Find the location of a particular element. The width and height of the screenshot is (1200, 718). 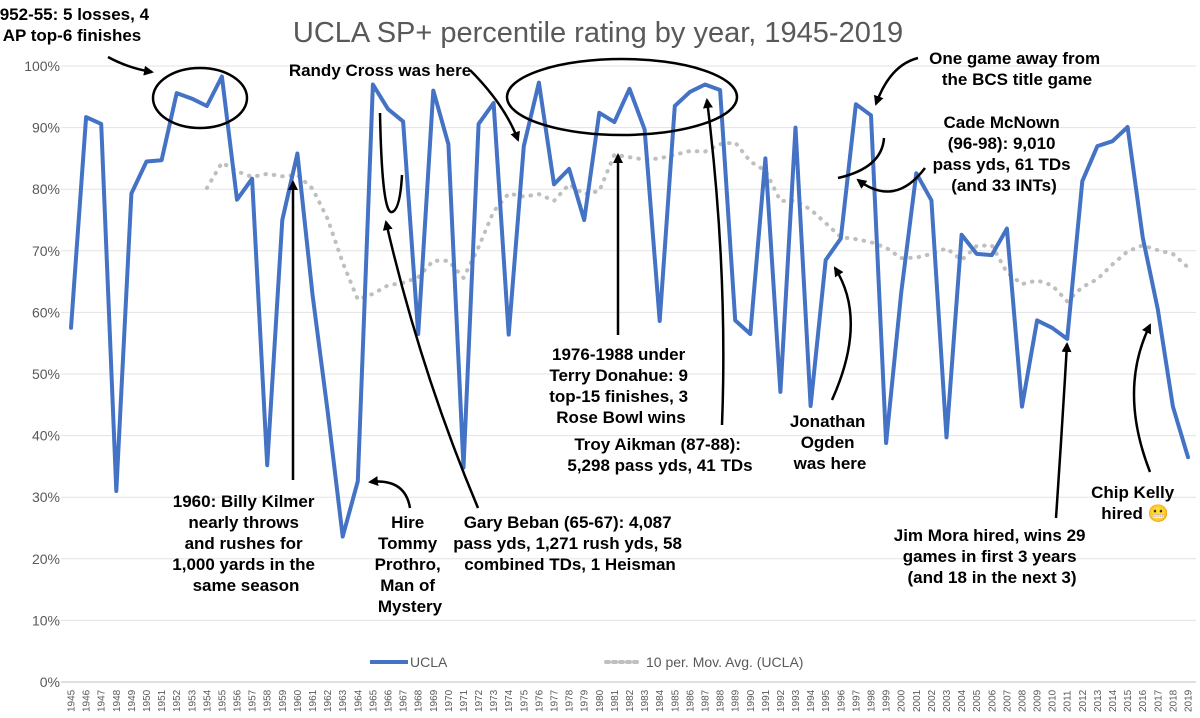

y-tick-label: 50% is located at coordinates (46, 374).